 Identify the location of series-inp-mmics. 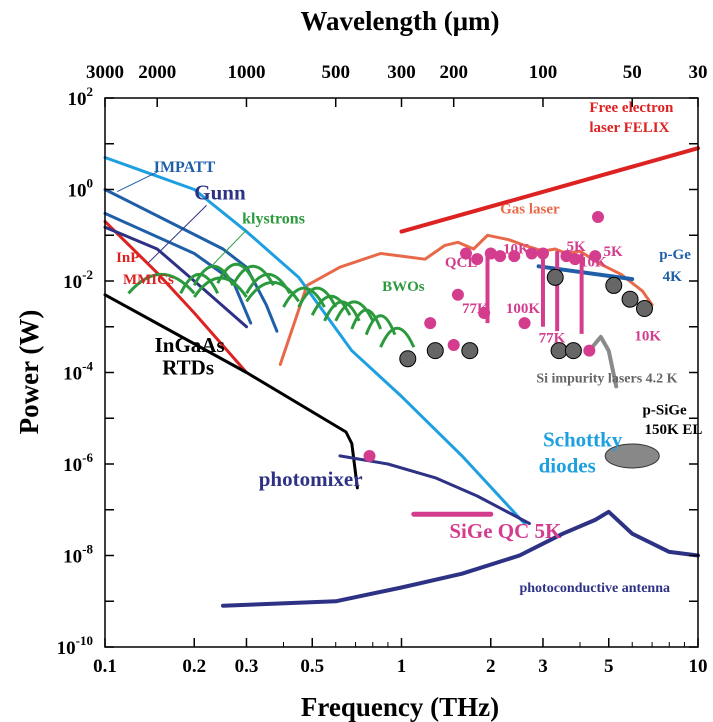
(175, 297).